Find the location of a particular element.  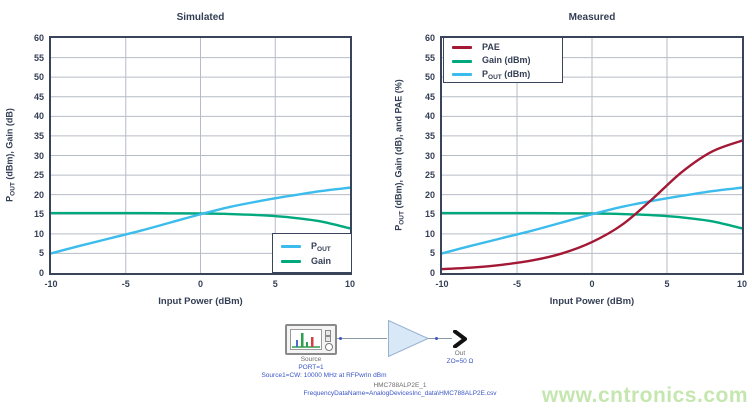

spectrum-screen-icon is located at coordinates (306, 339).